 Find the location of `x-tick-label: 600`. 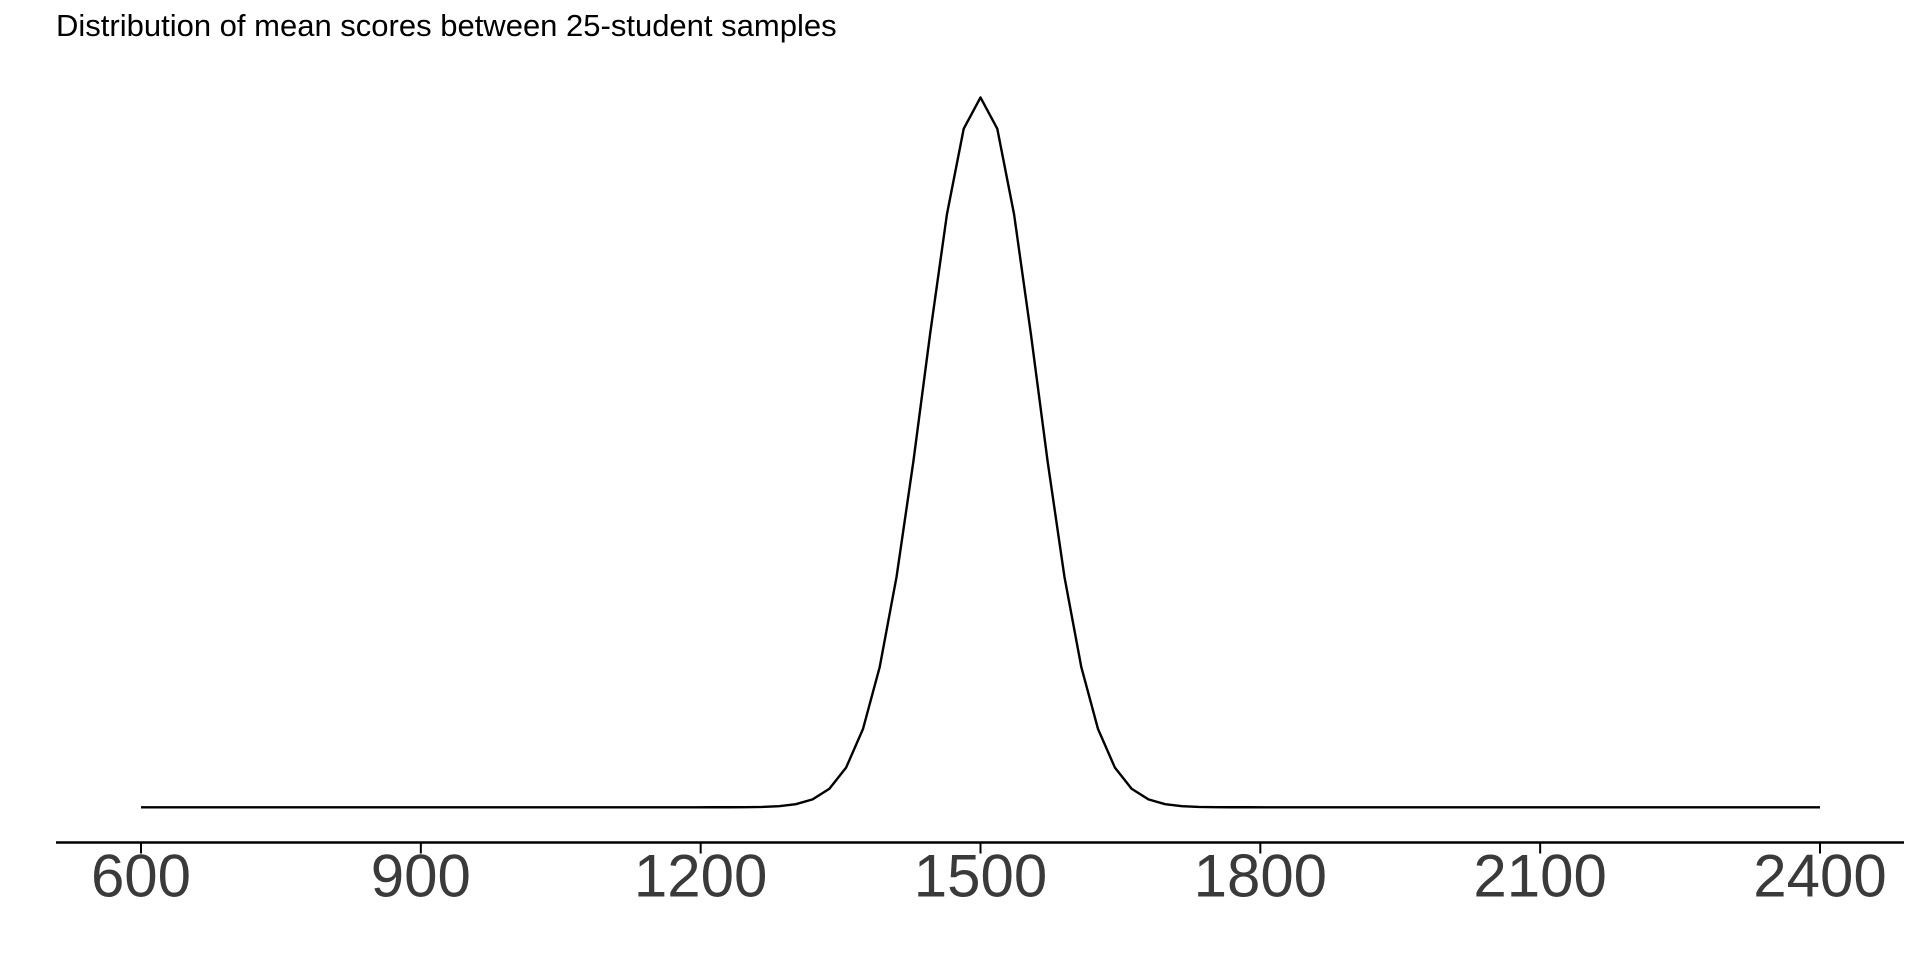

x-tick-label: 600 is located at coordinates (141, 875).